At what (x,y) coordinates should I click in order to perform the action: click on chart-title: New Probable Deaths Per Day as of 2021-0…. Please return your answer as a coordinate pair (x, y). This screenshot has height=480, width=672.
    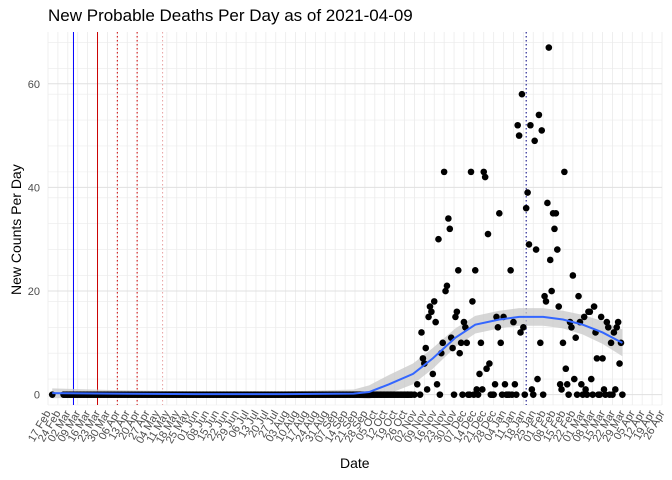
    Looking at the image, I should click on (230, 15).